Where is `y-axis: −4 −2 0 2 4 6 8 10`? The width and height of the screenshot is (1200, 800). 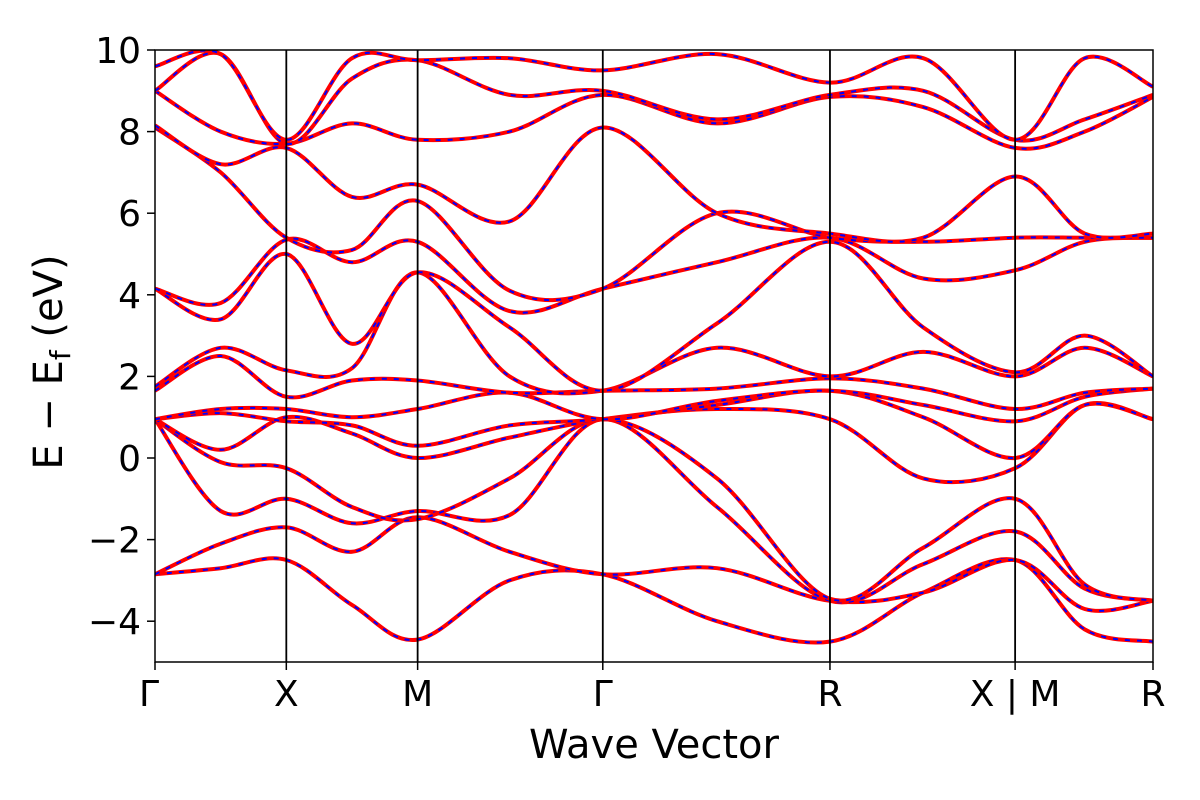 y-axis: −4 −2 0 2 4 6 8 10 is located at coordinates (121, 337).